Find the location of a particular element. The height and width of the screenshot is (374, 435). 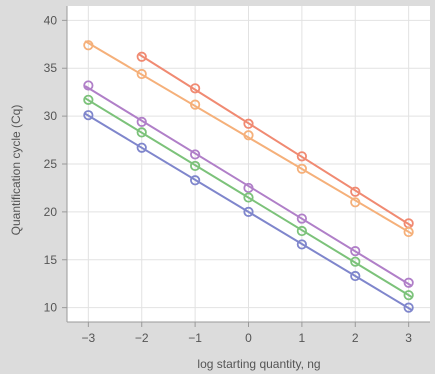

x-tick-label-1: −2 is located at coordinates (142, 338).